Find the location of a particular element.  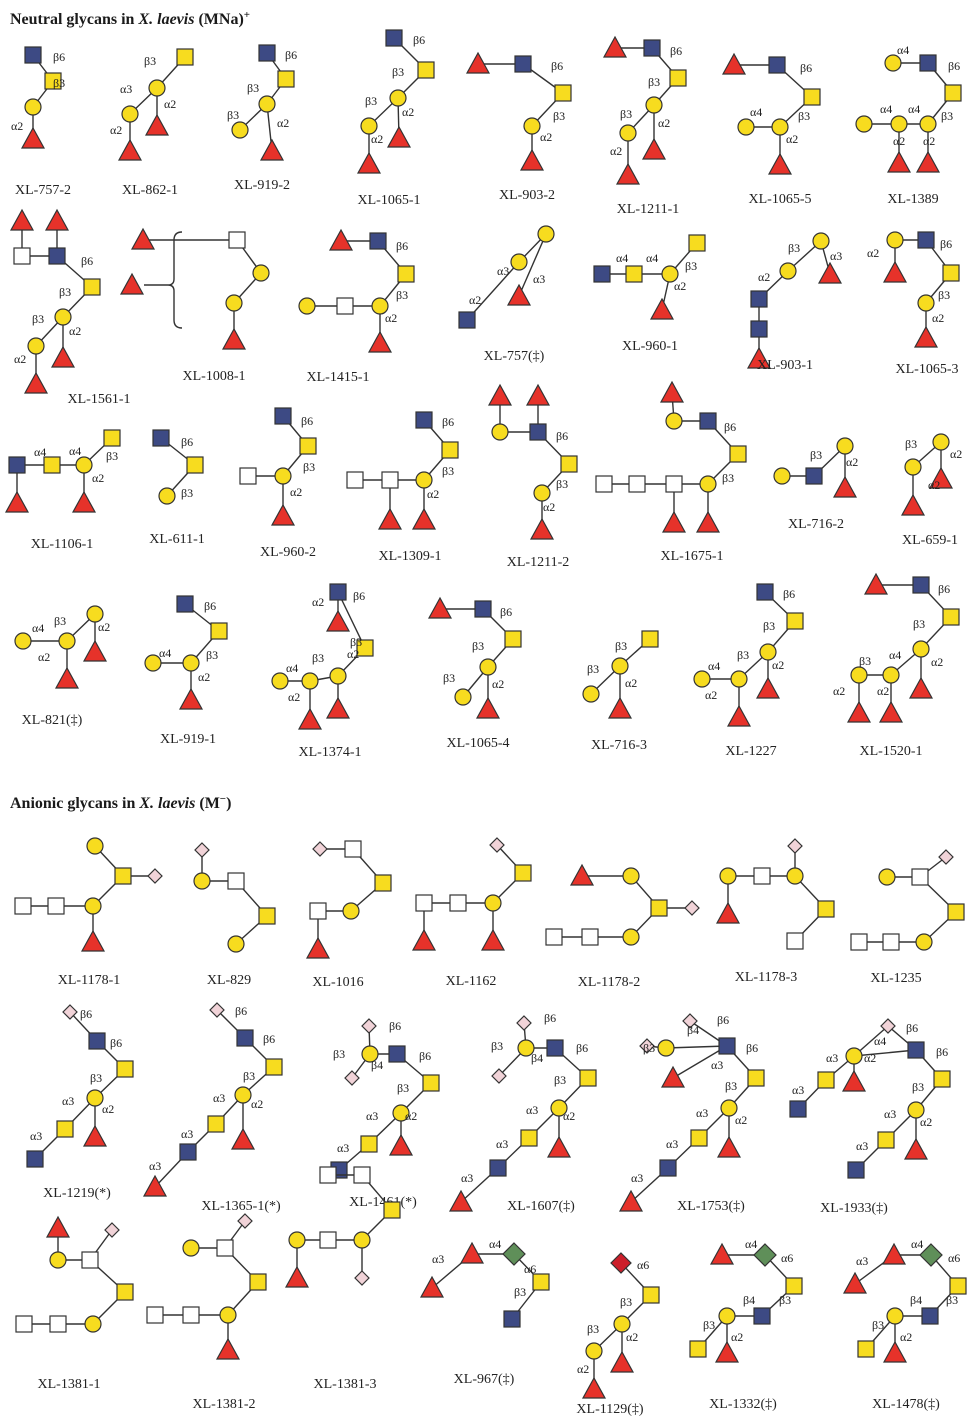

glycan-id-label: XL-1381-1 is located at coordinates (69, 1384).